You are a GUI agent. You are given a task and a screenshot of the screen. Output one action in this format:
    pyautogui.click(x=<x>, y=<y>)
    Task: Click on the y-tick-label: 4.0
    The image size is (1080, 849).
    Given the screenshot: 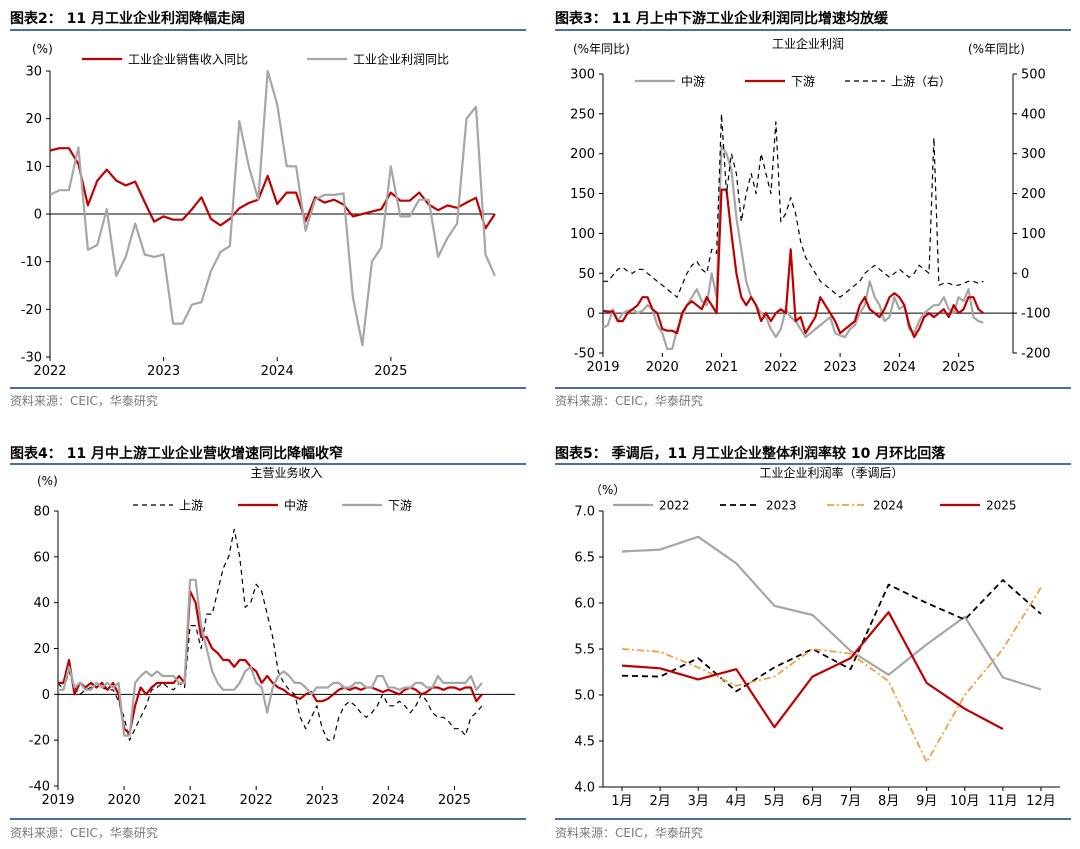 What is the action you would take?
    pyautogui.click(x=584, y=788)
    